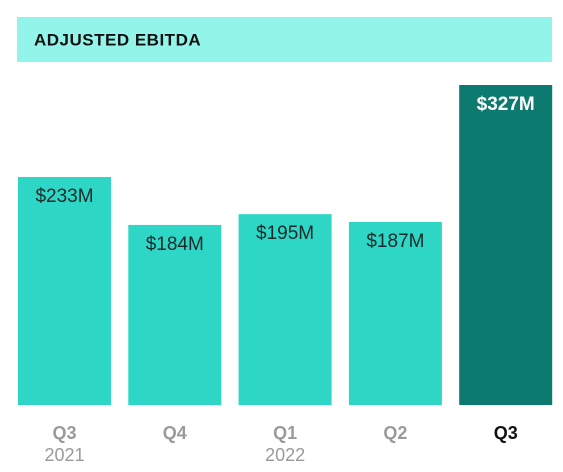 Image resolution: width=563 pixels, height=472 pixels. I want to click on value-label: $195M, so click(285, 233).